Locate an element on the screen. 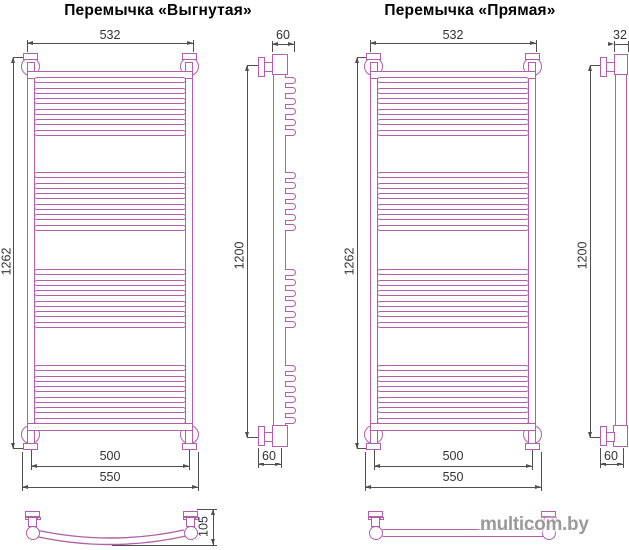 The image size is (629, 550). dim-label-overall-height-right: 1262 is located at coordinates (349, 261).